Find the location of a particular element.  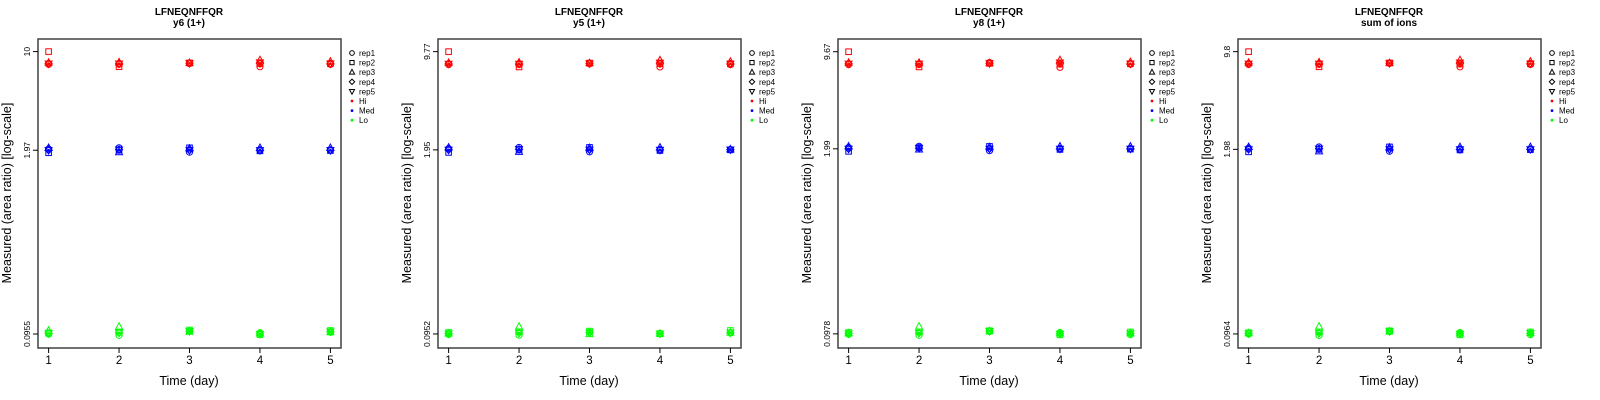

y-tick-label: 9.67 is located at coordinates (827, 51).